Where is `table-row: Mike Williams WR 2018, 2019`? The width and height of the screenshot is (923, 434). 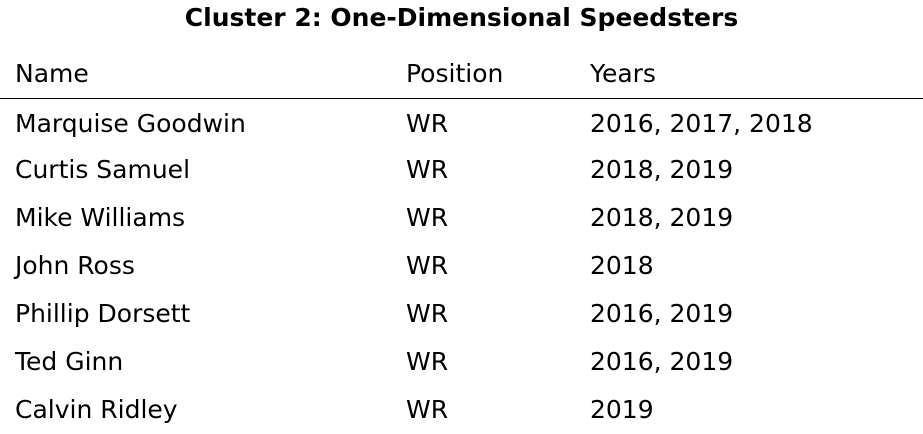 table-row: Mike Williams WR 2018, 2019 is located at coordinates (461, 218).